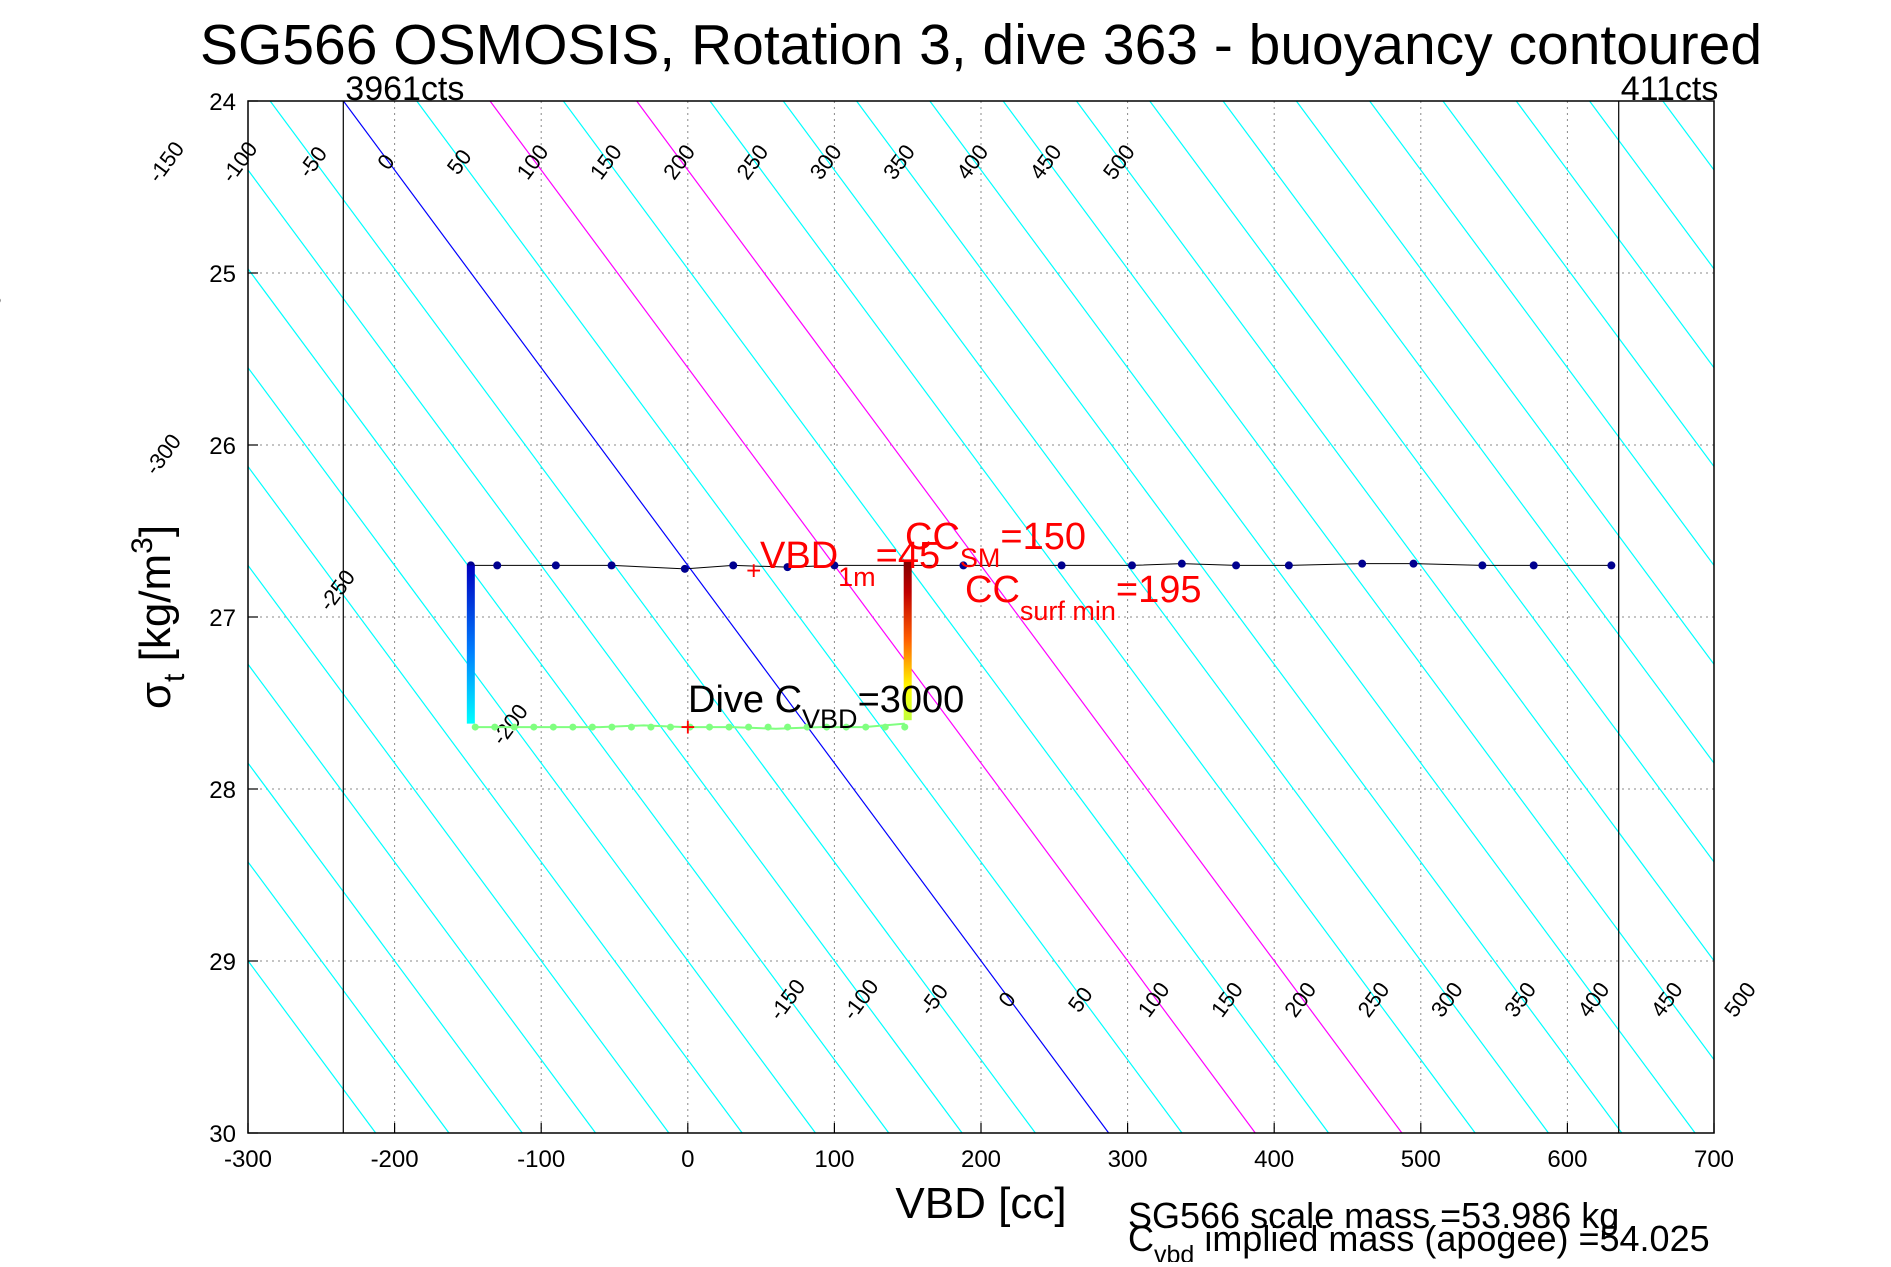  I want to click on x-tick-label-9: 600, so click(1567, 1159).